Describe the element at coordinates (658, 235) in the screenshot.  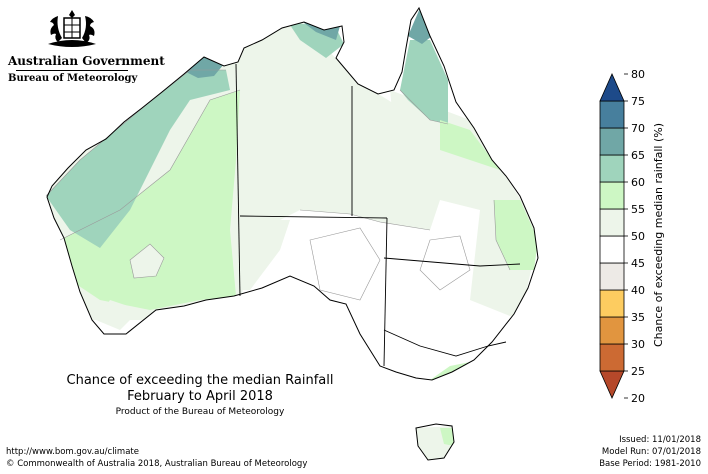
I see `legend-label: Chance of exceeding median rainfall (%)` at that location.